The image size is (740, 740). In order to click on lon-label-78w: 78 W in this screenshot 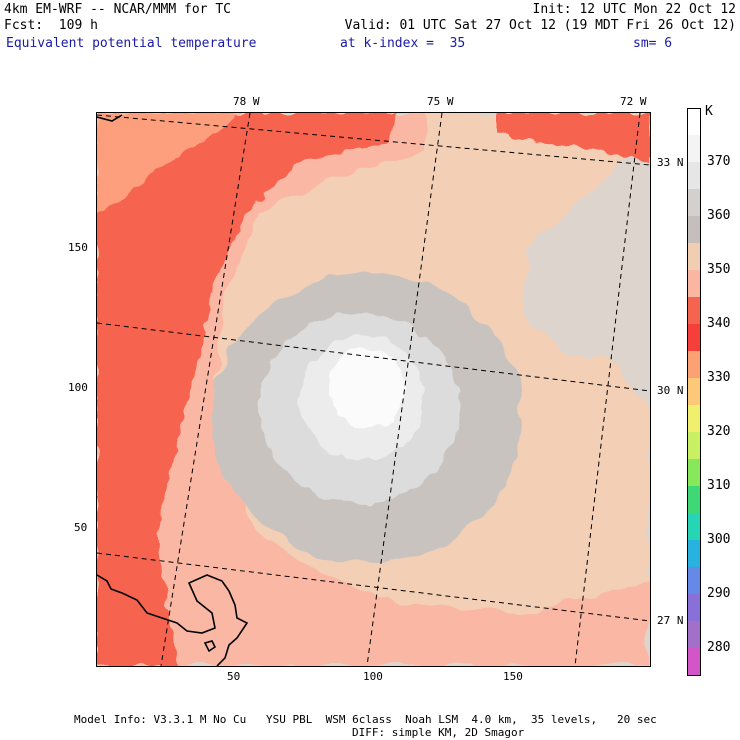, I will do `click(246, 101)`.